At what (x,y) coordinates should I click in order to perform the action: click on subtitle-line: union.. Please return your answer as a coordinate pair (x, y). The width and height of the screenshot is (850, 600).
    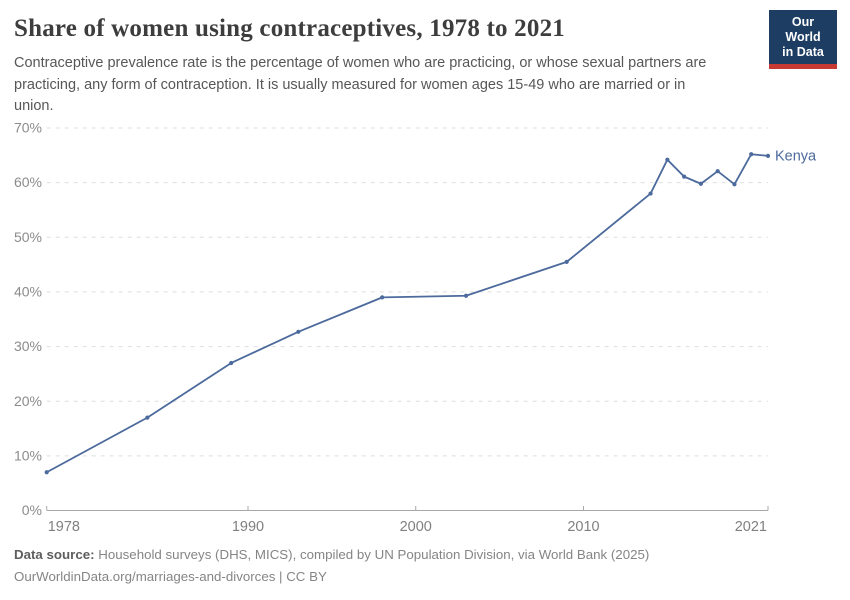
    Looking at the image, I should click on (34, 106).